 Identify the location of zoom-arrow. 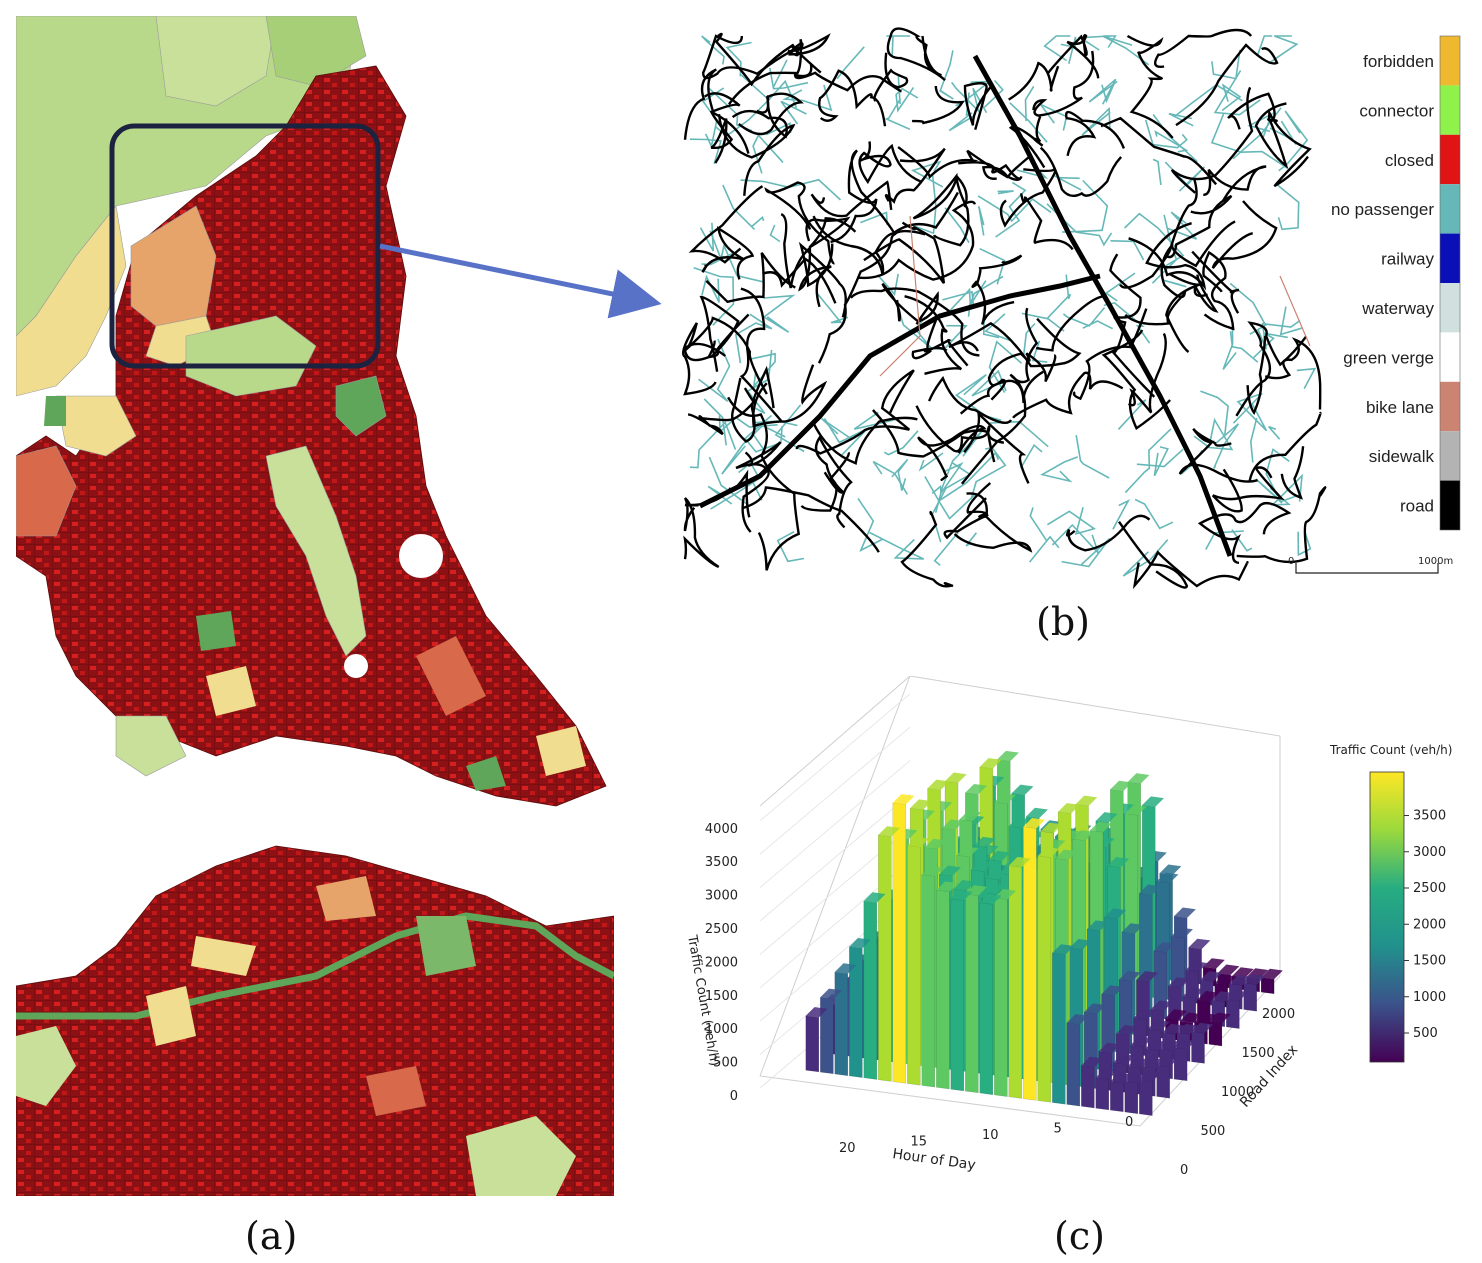
(520, 281).